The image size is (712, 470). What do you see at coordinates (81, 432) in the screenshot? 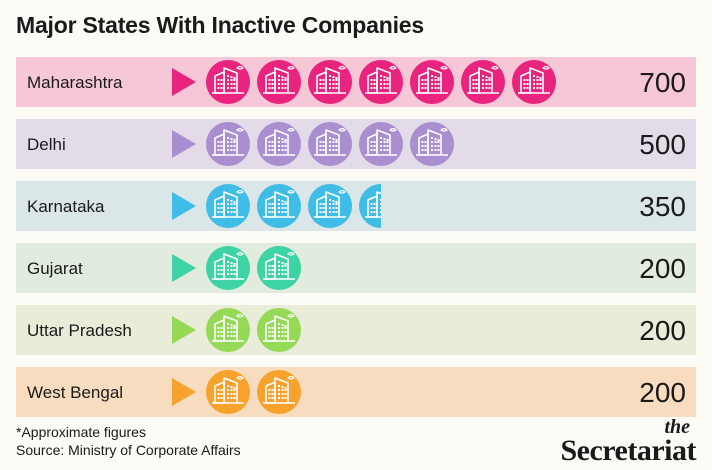
I see `footnote-approx: *Approximate figures` at bounding box center [81, 432].